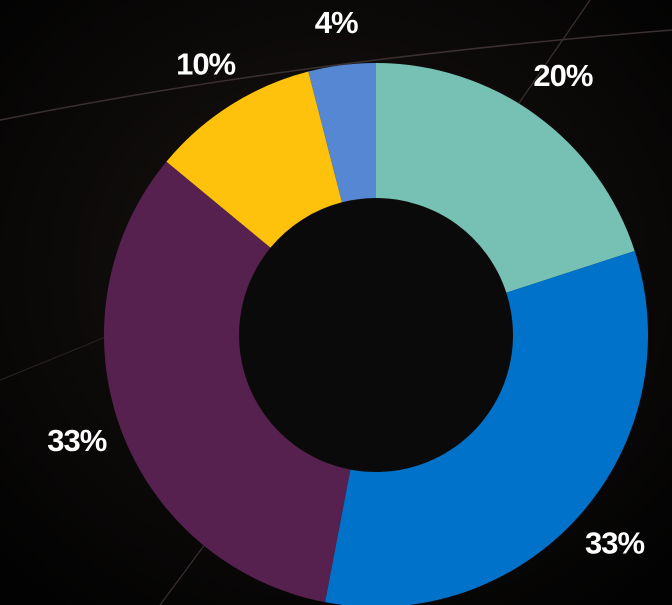 Image resolution: width=672 pixels, height=605 pixels. Describe the element at coordinates (562, 75) in the screenshot. I see `data-label: 20%` at that location.